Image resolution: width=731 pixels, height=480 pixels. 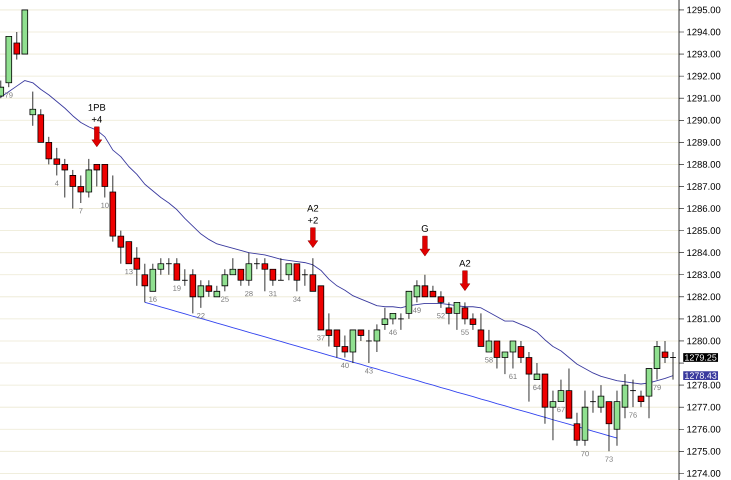 What do you see at coordinates (703, 451) in the screenshot?
I see `y-tick-label: 1275.00` at bounding box center [703, 451].